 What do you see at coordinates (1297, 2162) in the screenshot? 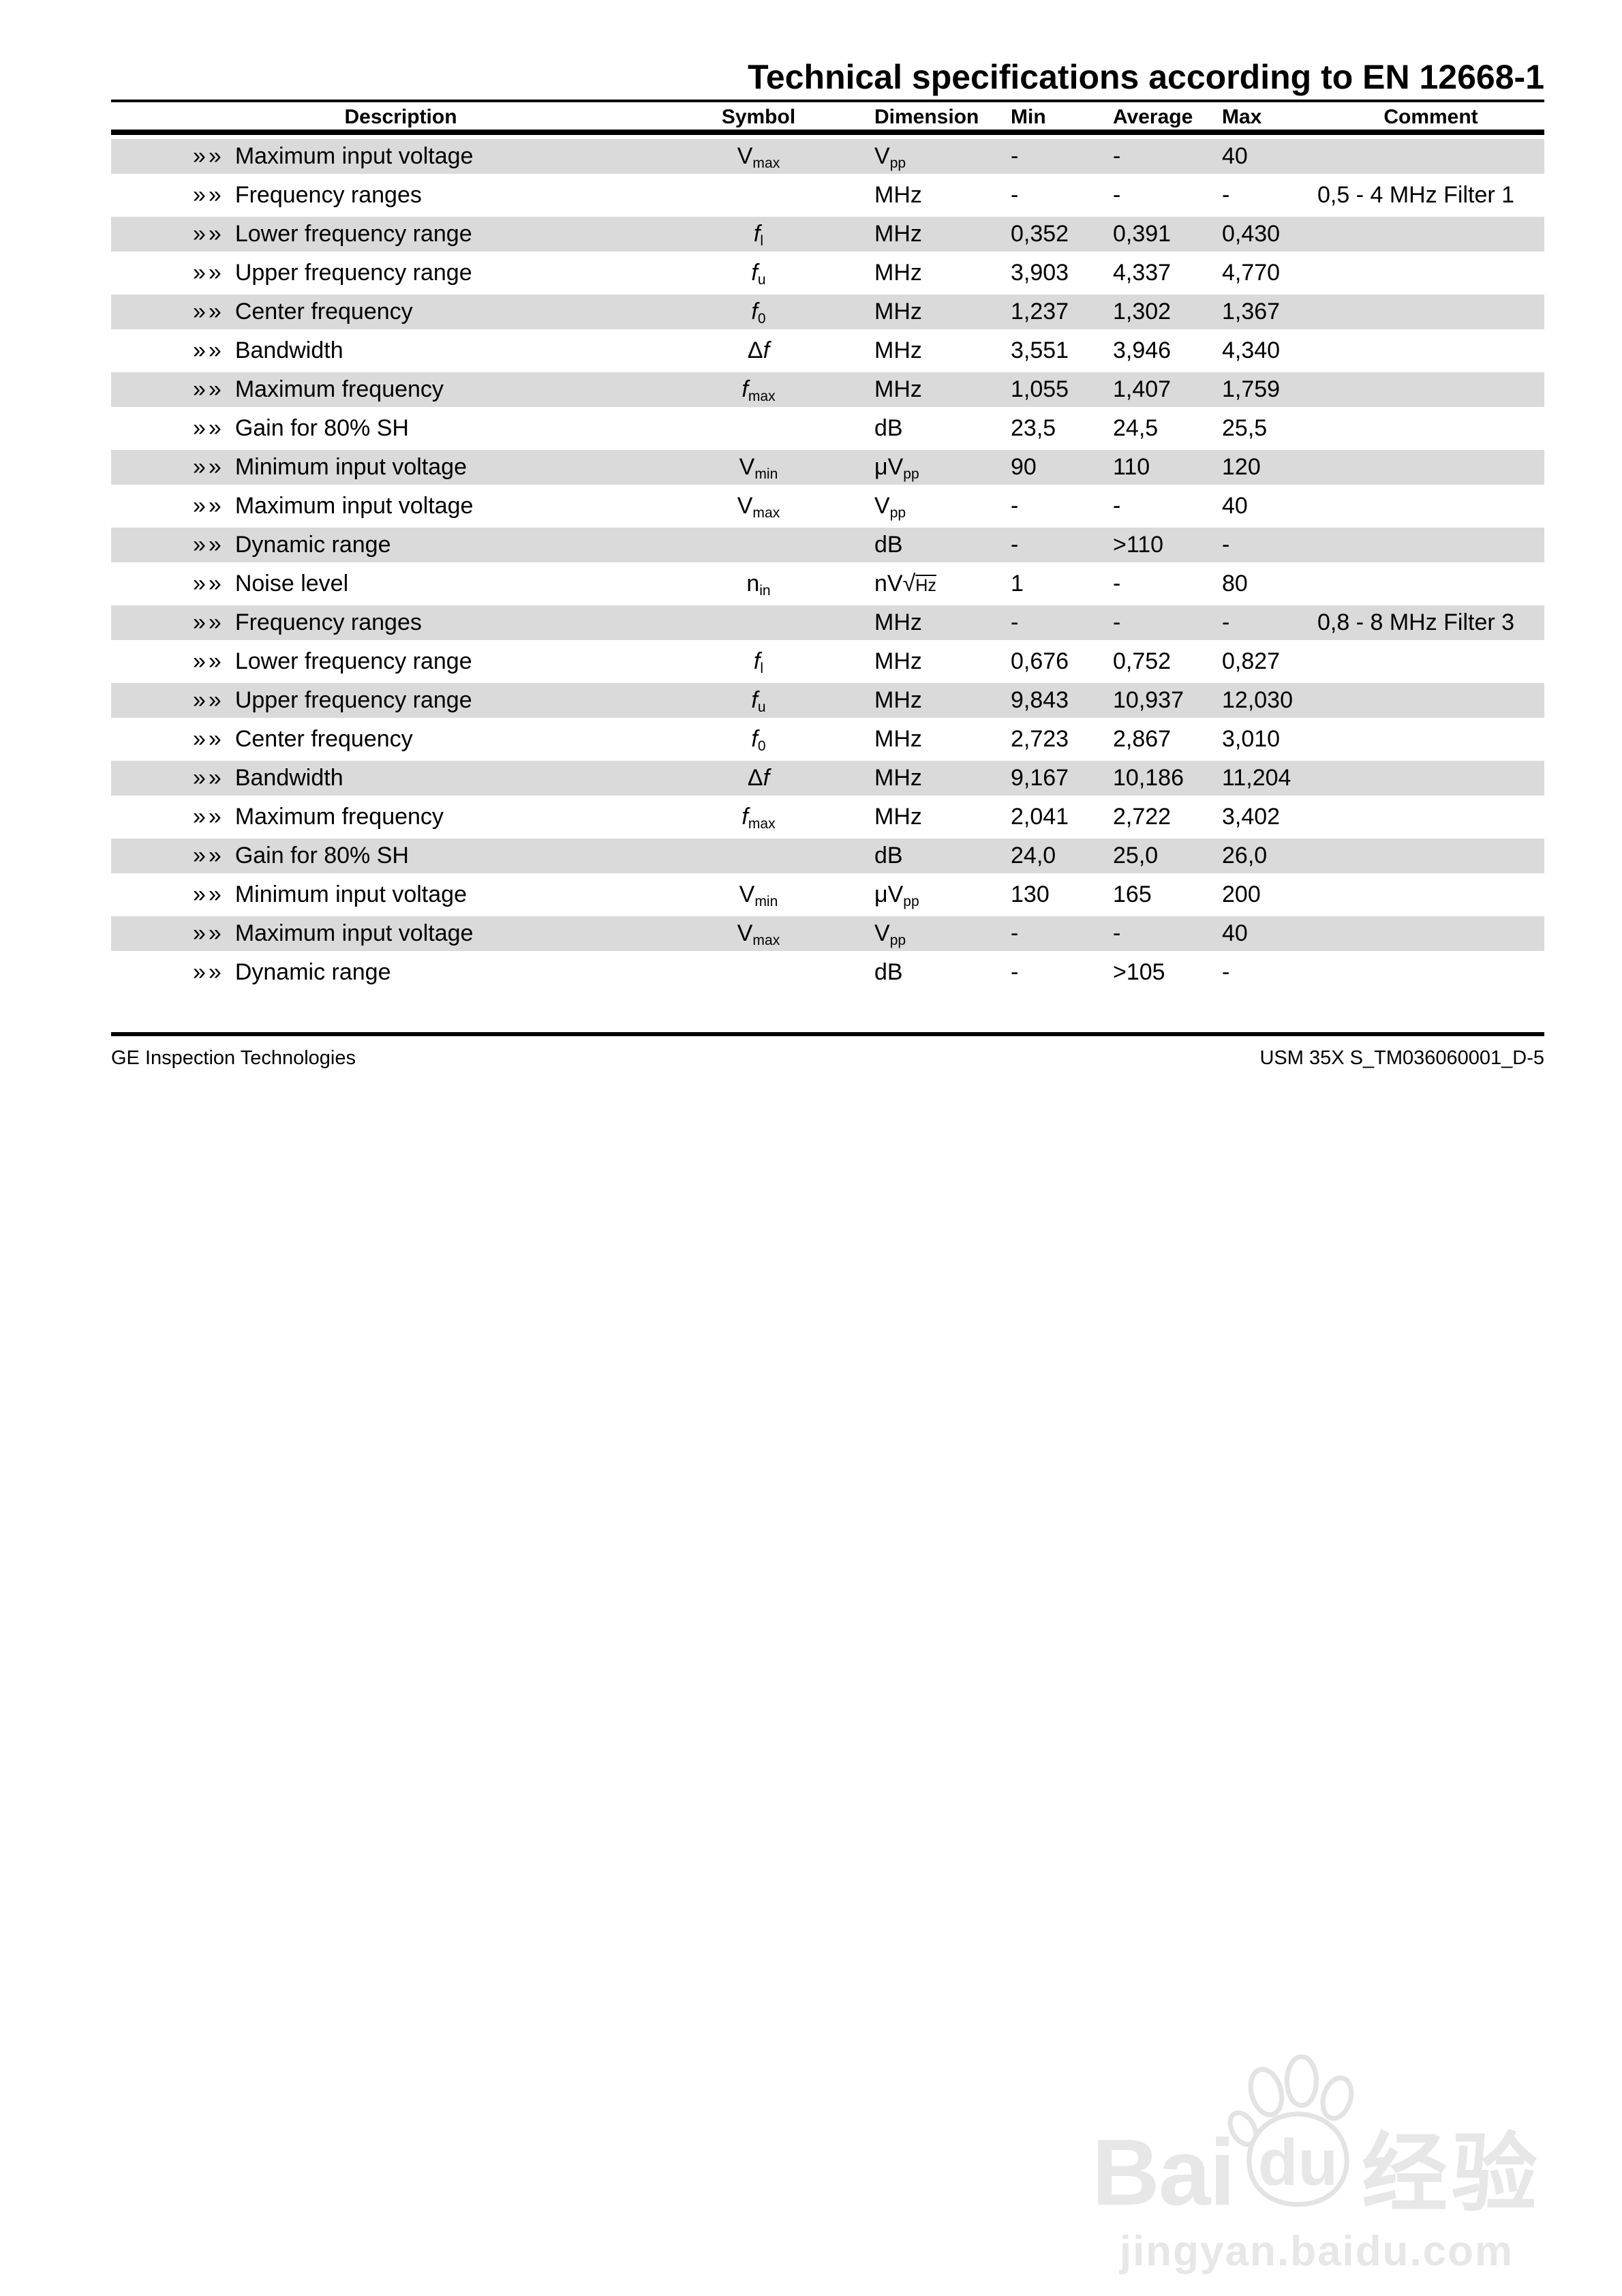
I see `watermark-brand-text2: du` at bounding box center [1297, 2162].